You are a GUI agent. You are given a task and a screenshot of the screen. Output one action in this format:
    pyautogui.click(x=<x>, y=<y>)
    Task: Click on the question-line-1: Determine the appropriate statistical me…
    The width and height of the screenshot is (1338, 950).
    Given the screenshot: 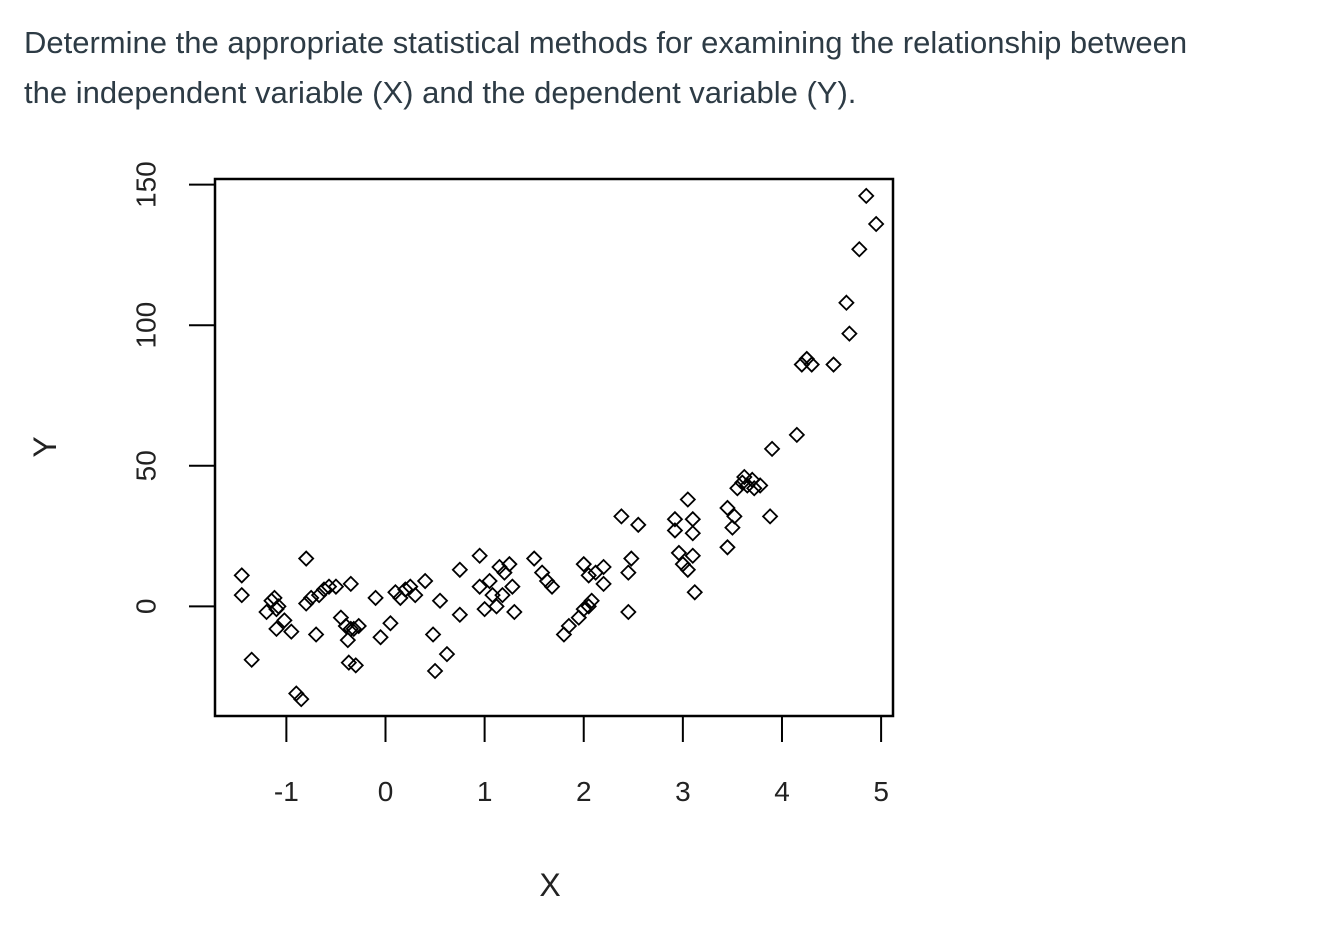 What is the action you would take?
    pyautogui.click(x=606, y=42)
    